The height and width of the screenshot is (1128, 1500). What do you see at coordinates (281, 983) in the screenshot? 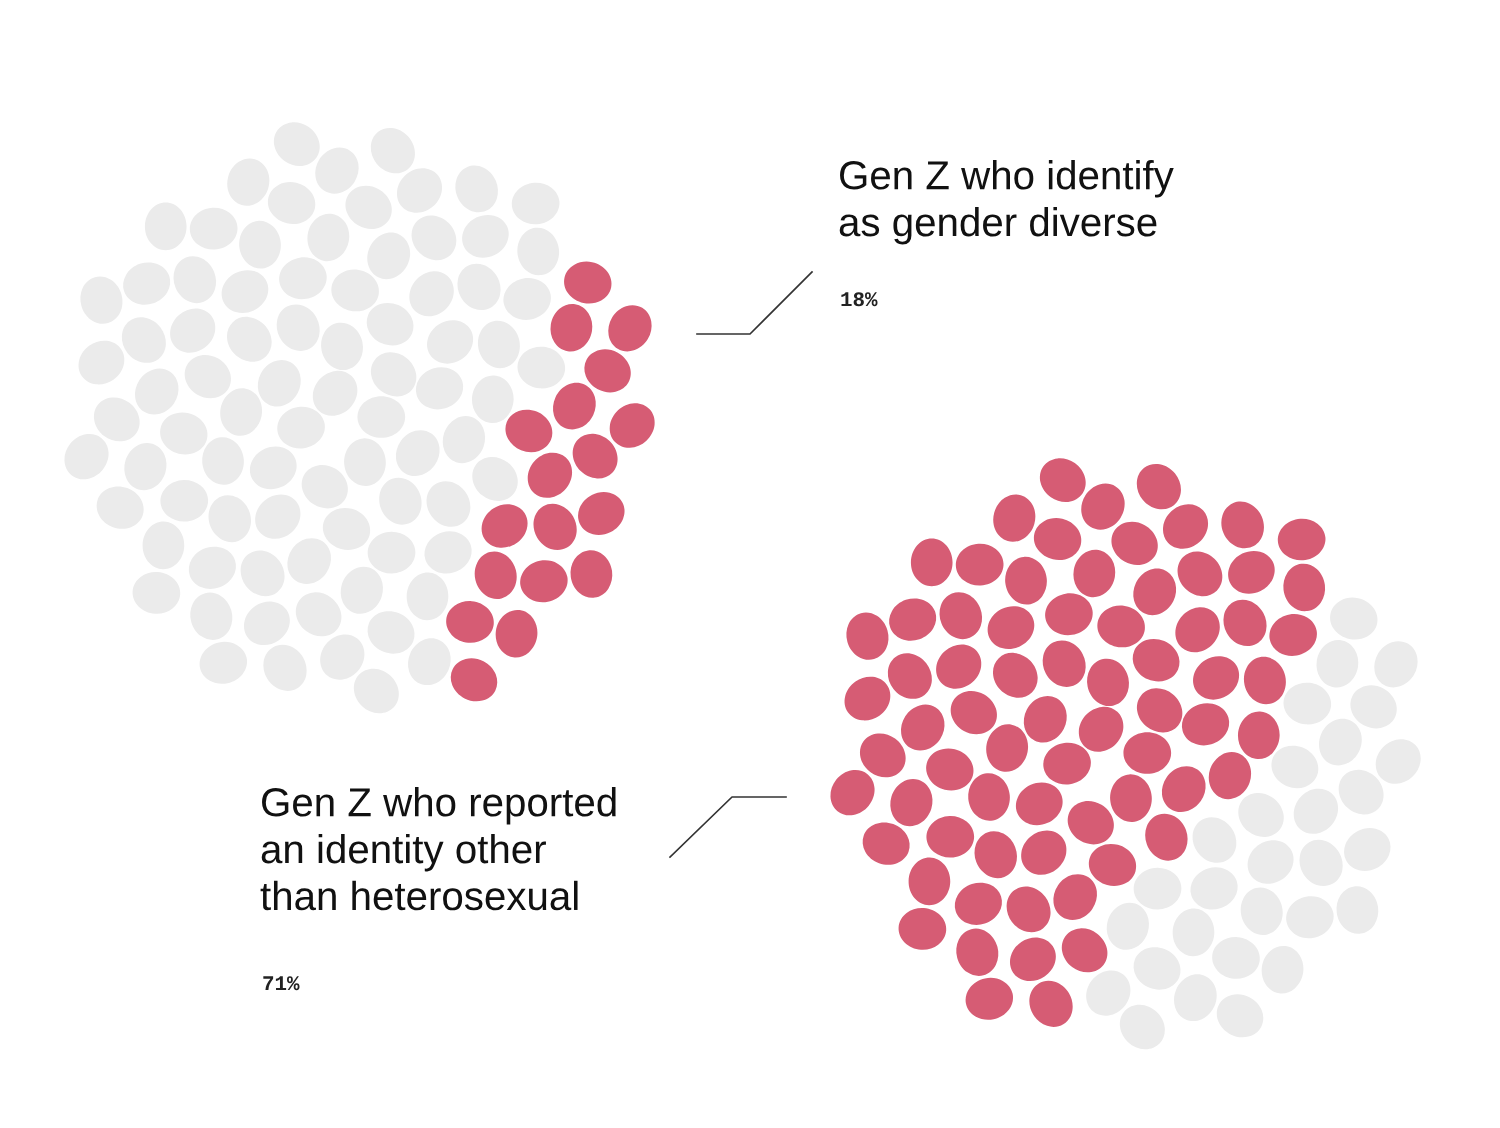
I see `data-label: 71%` at bounding box center [281, 983].